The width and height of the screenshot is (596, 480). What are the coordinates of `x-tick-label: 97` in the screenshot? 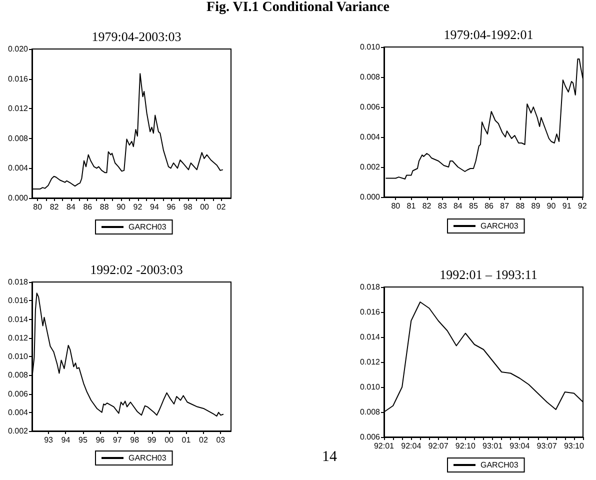 It's located at (117, 440).